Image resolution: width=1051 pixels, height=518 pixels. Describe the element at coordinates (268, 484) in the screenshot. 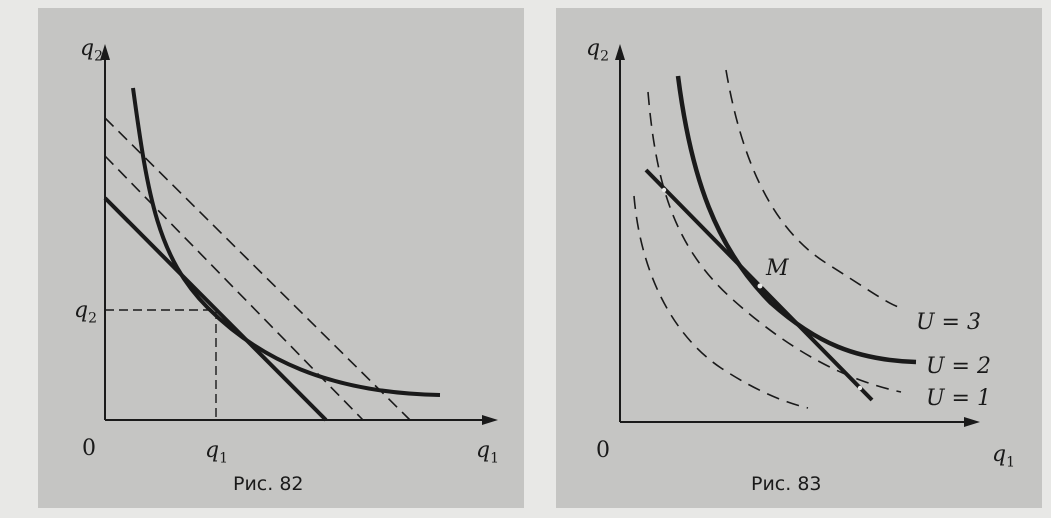

I see `figure-caption: Рис. 82` at that location.